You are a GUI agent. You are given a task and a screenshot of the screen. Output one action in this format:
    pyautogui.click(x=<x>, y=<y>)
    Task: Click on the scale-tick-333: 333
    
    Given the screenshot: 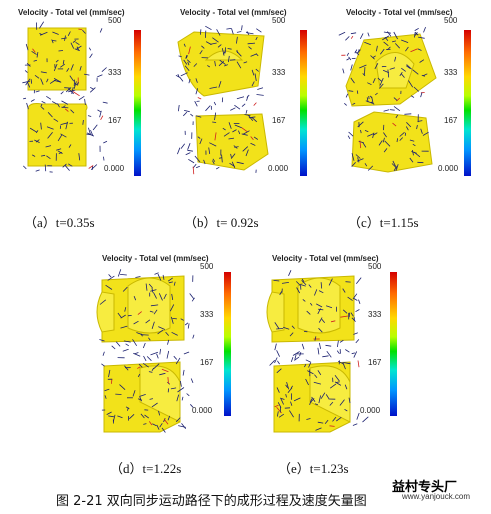 What is the action you would take?
    pyautogui.click(x=451, y=72)
    